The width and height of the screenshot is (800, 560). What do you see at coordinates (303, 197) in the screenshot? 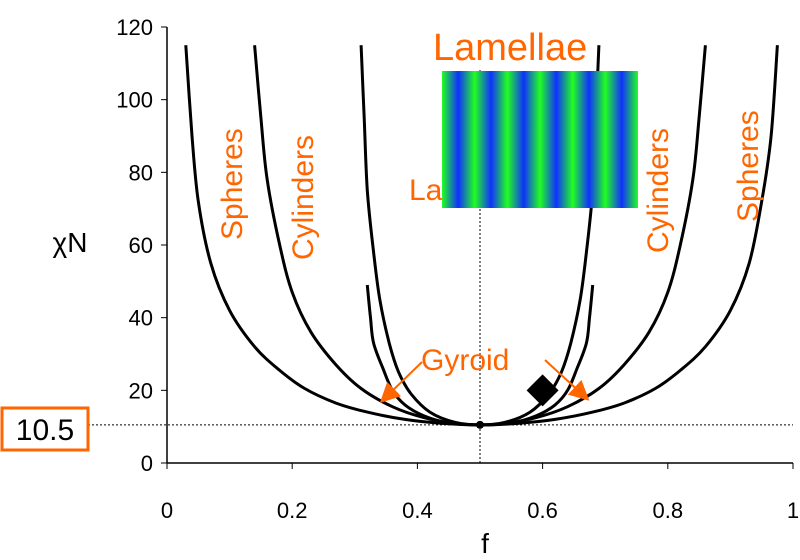
I see `label-cylinders-left: Cylinders` at bounding box center [303, 197].